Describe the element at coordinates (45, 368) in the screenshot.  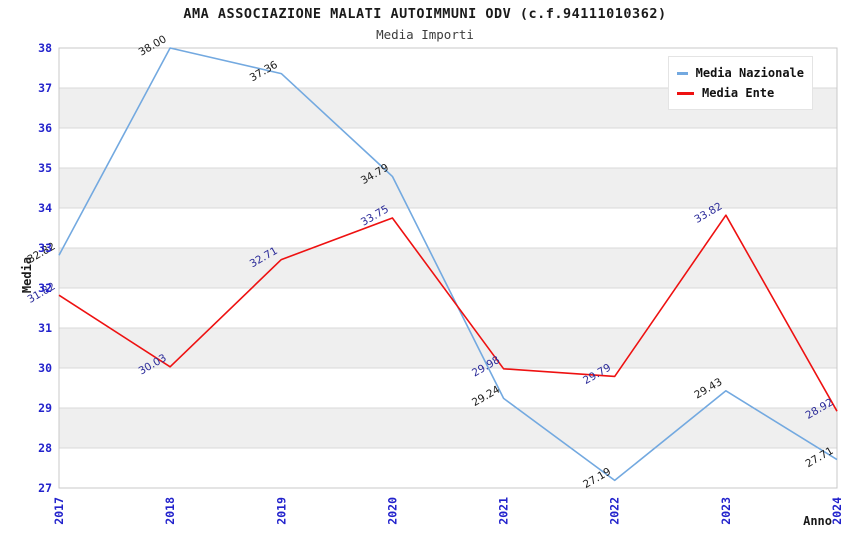
I see `y-tick-label: 30` at that location.